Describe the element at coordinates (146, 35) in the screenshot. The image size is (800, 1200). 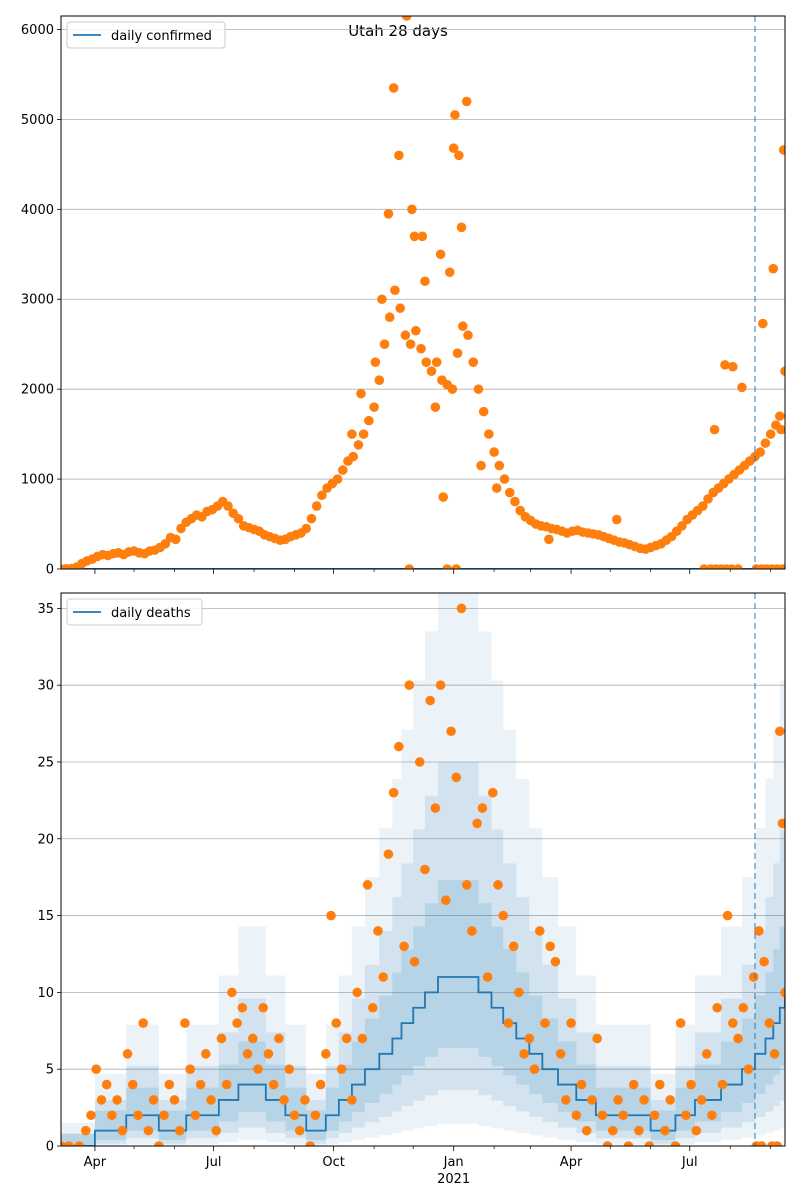
I see `legend: daily confirmed` at that location.